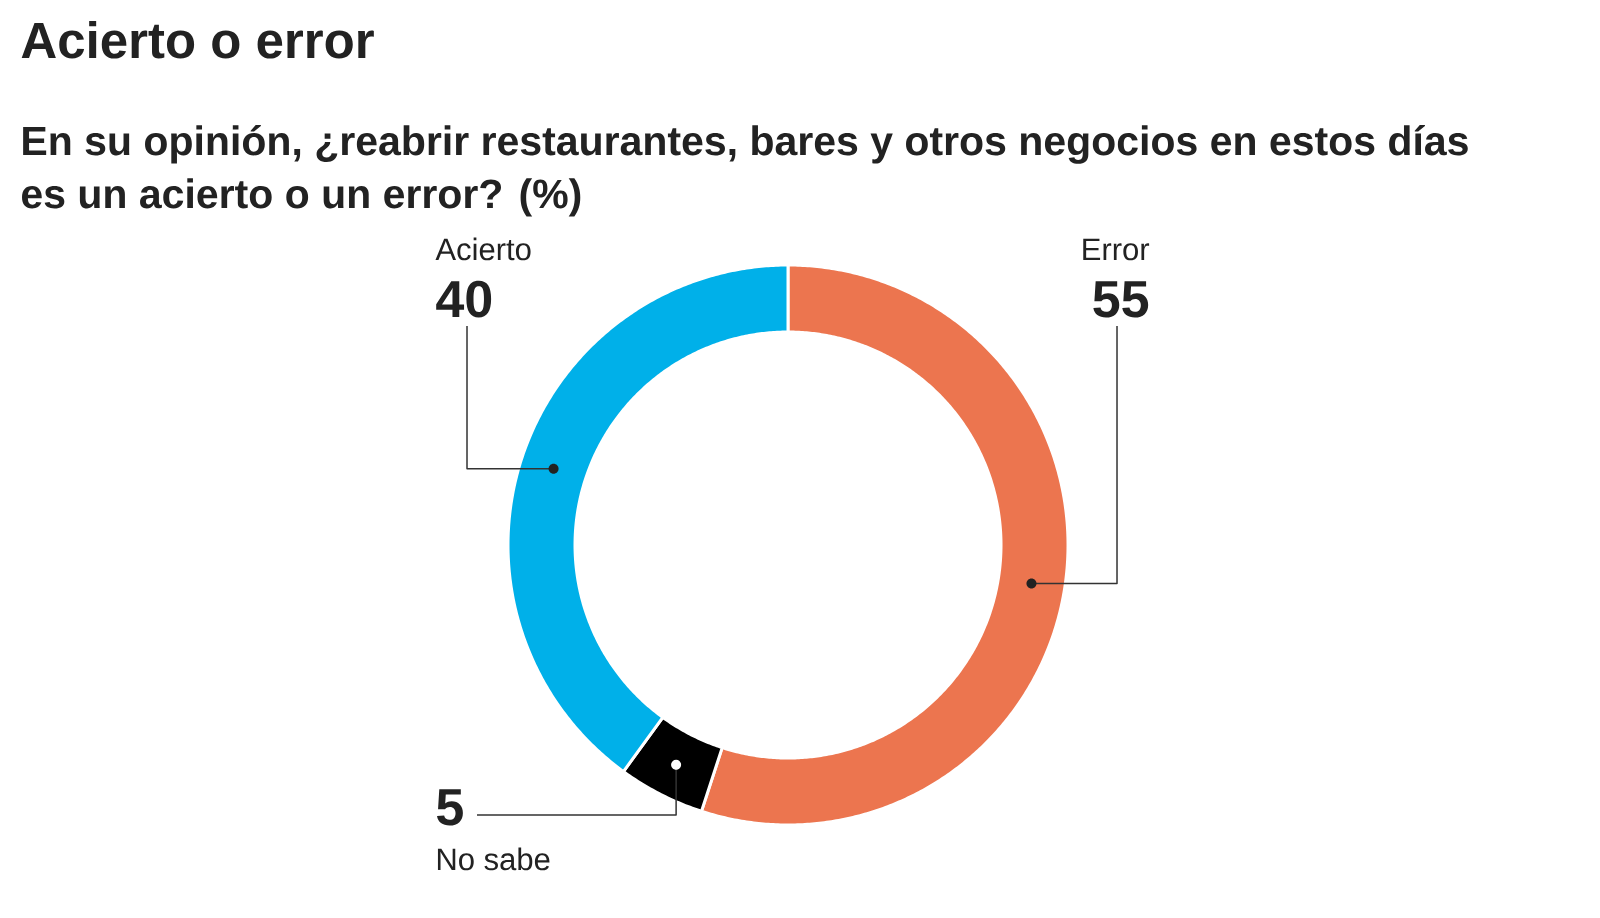 The height and width of the screenshot is (918, 1600). I want to click on slice-label: No sabe, so click(493, 859).